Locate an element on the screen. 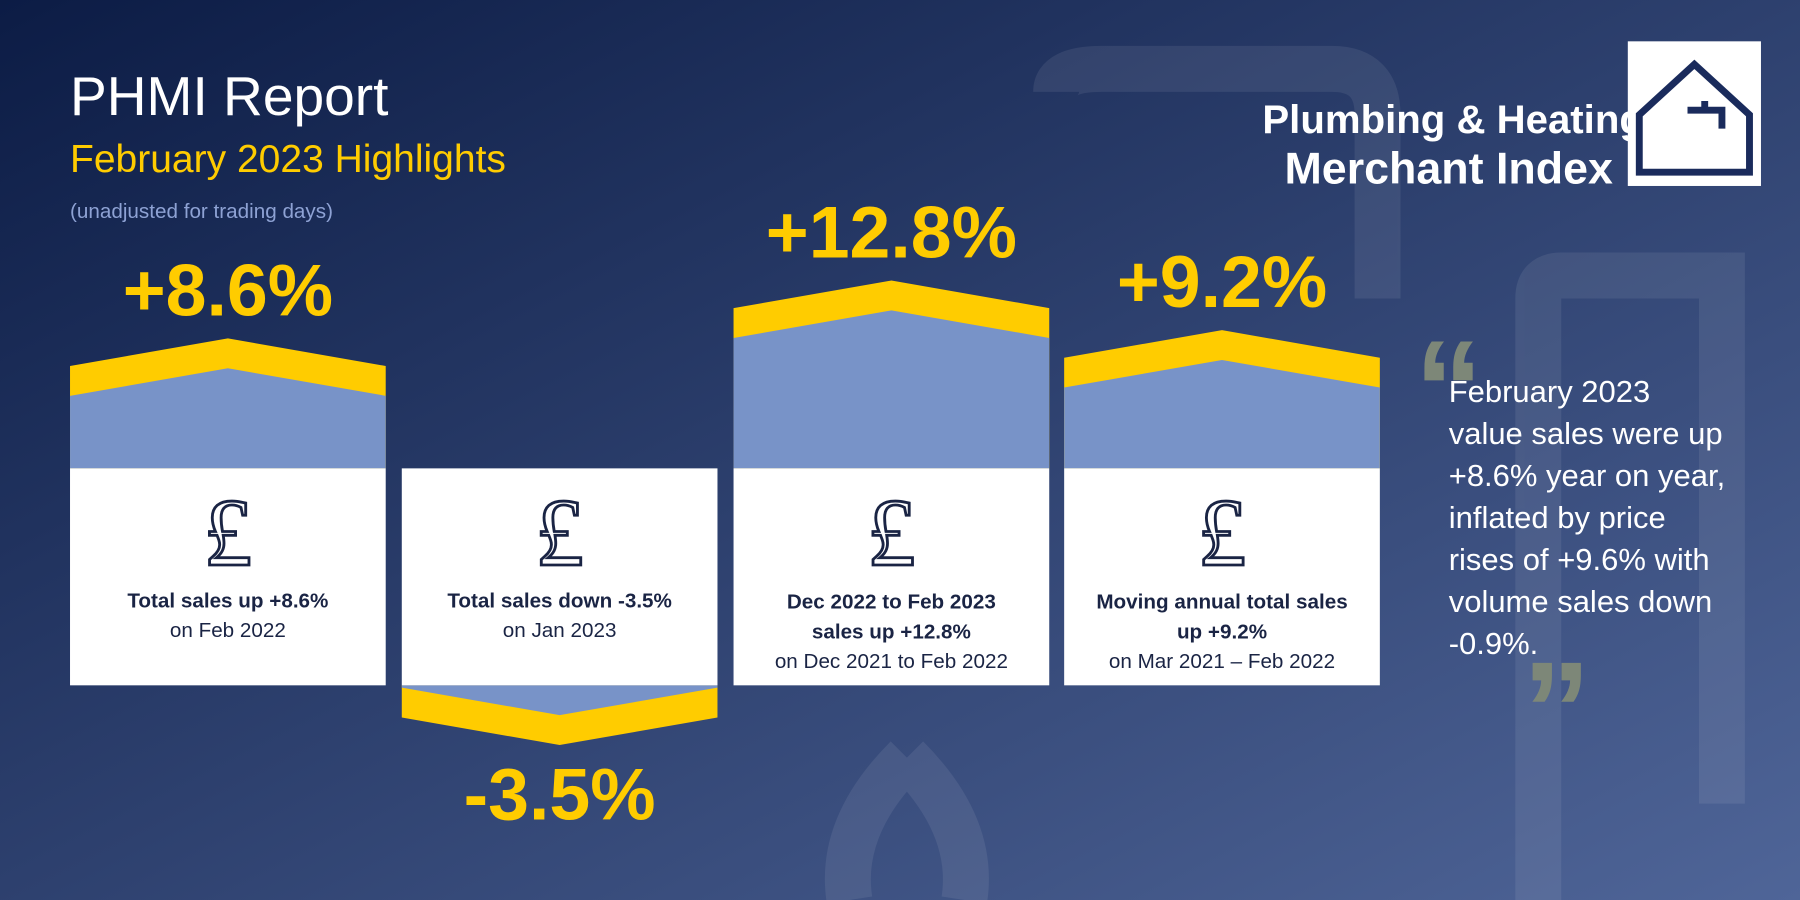 This screenshot has height=900, width=1800. logo-line: Plumbing & Heating is located at coordinates (1452, 119).